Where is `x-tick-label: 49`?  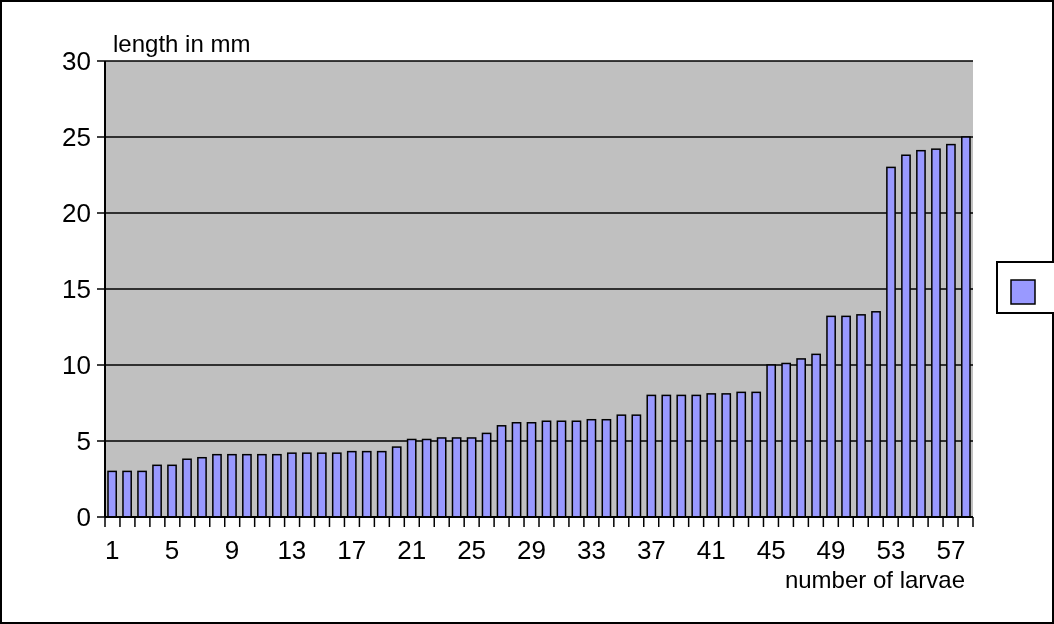
x-tick-label: 49 is located at coordinates (831, 550).